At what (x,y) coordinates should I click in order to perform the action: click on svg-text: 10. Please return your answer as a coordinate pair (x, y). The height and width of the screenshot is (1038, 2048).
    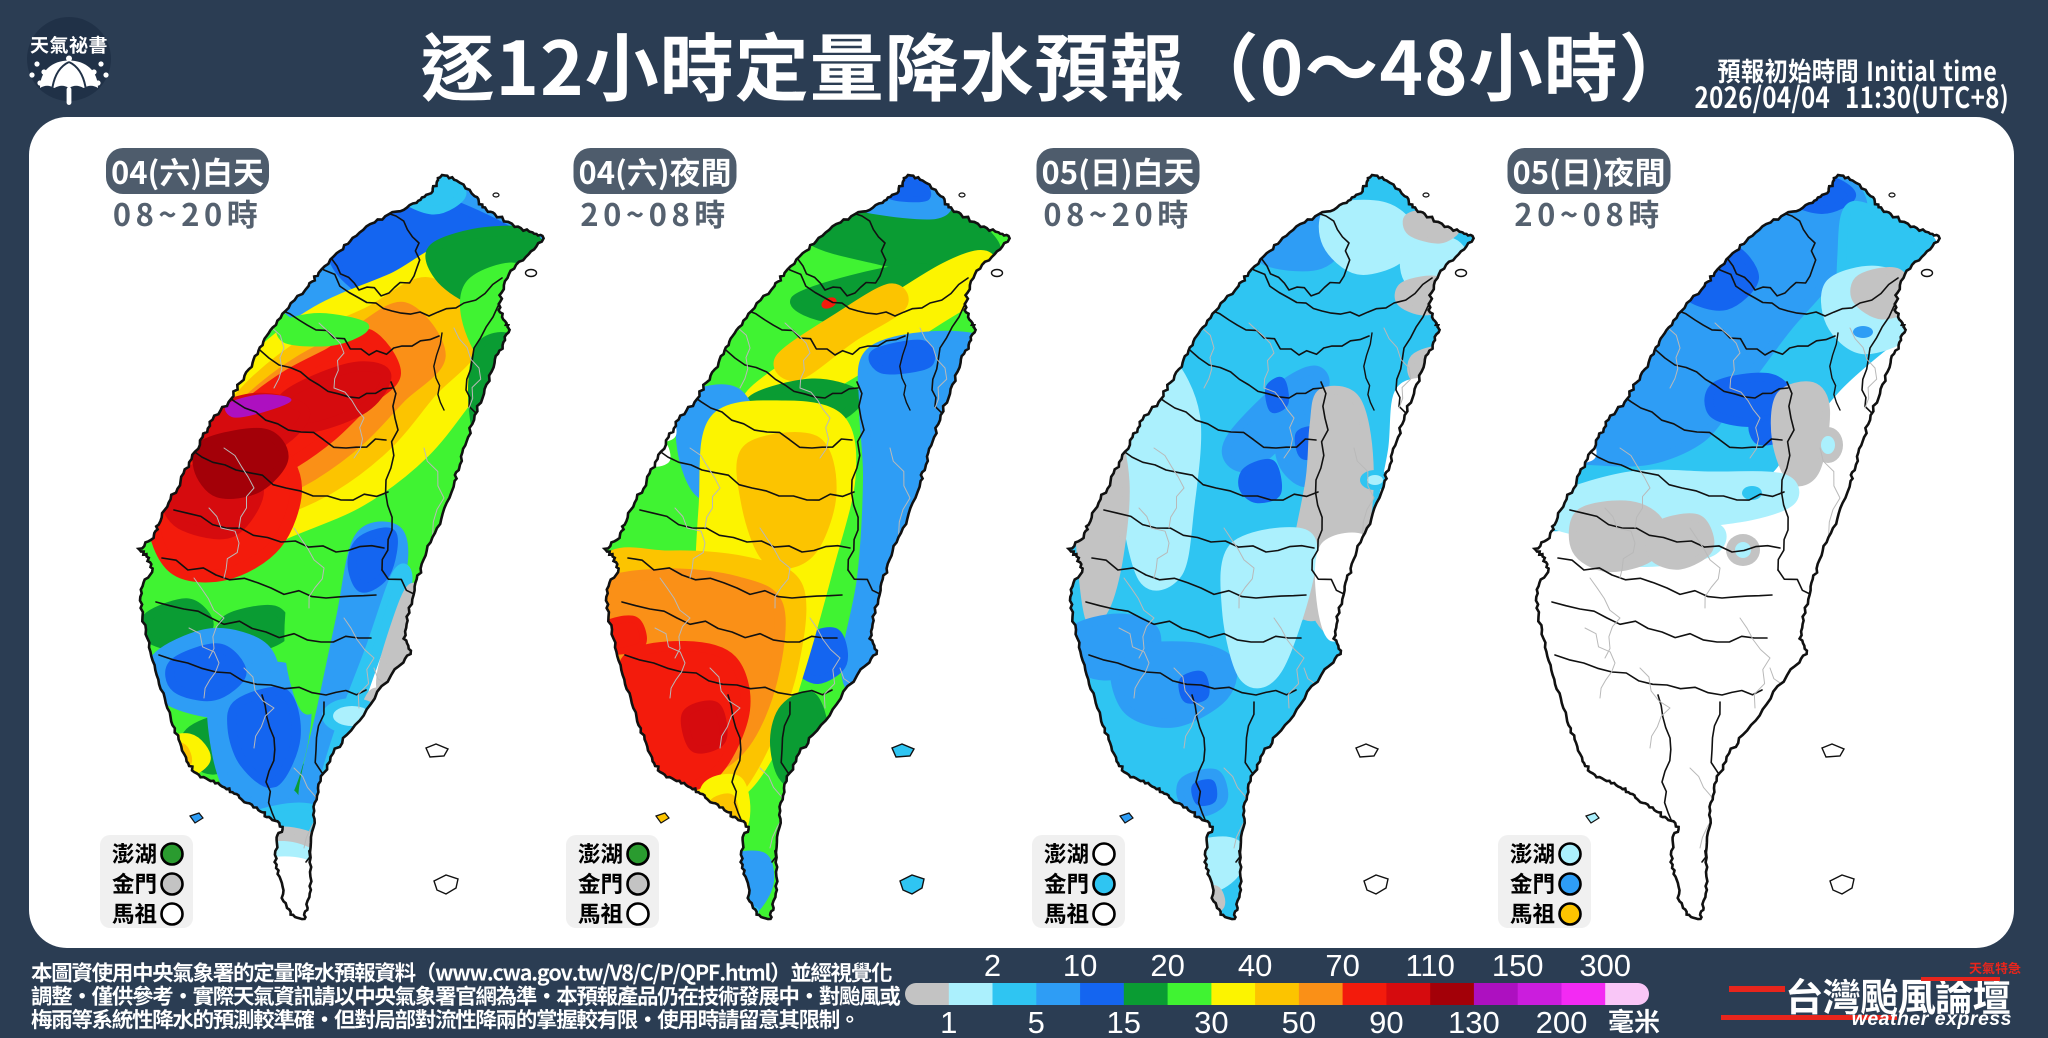
    Looking at the image, I should click on (1080, 965).